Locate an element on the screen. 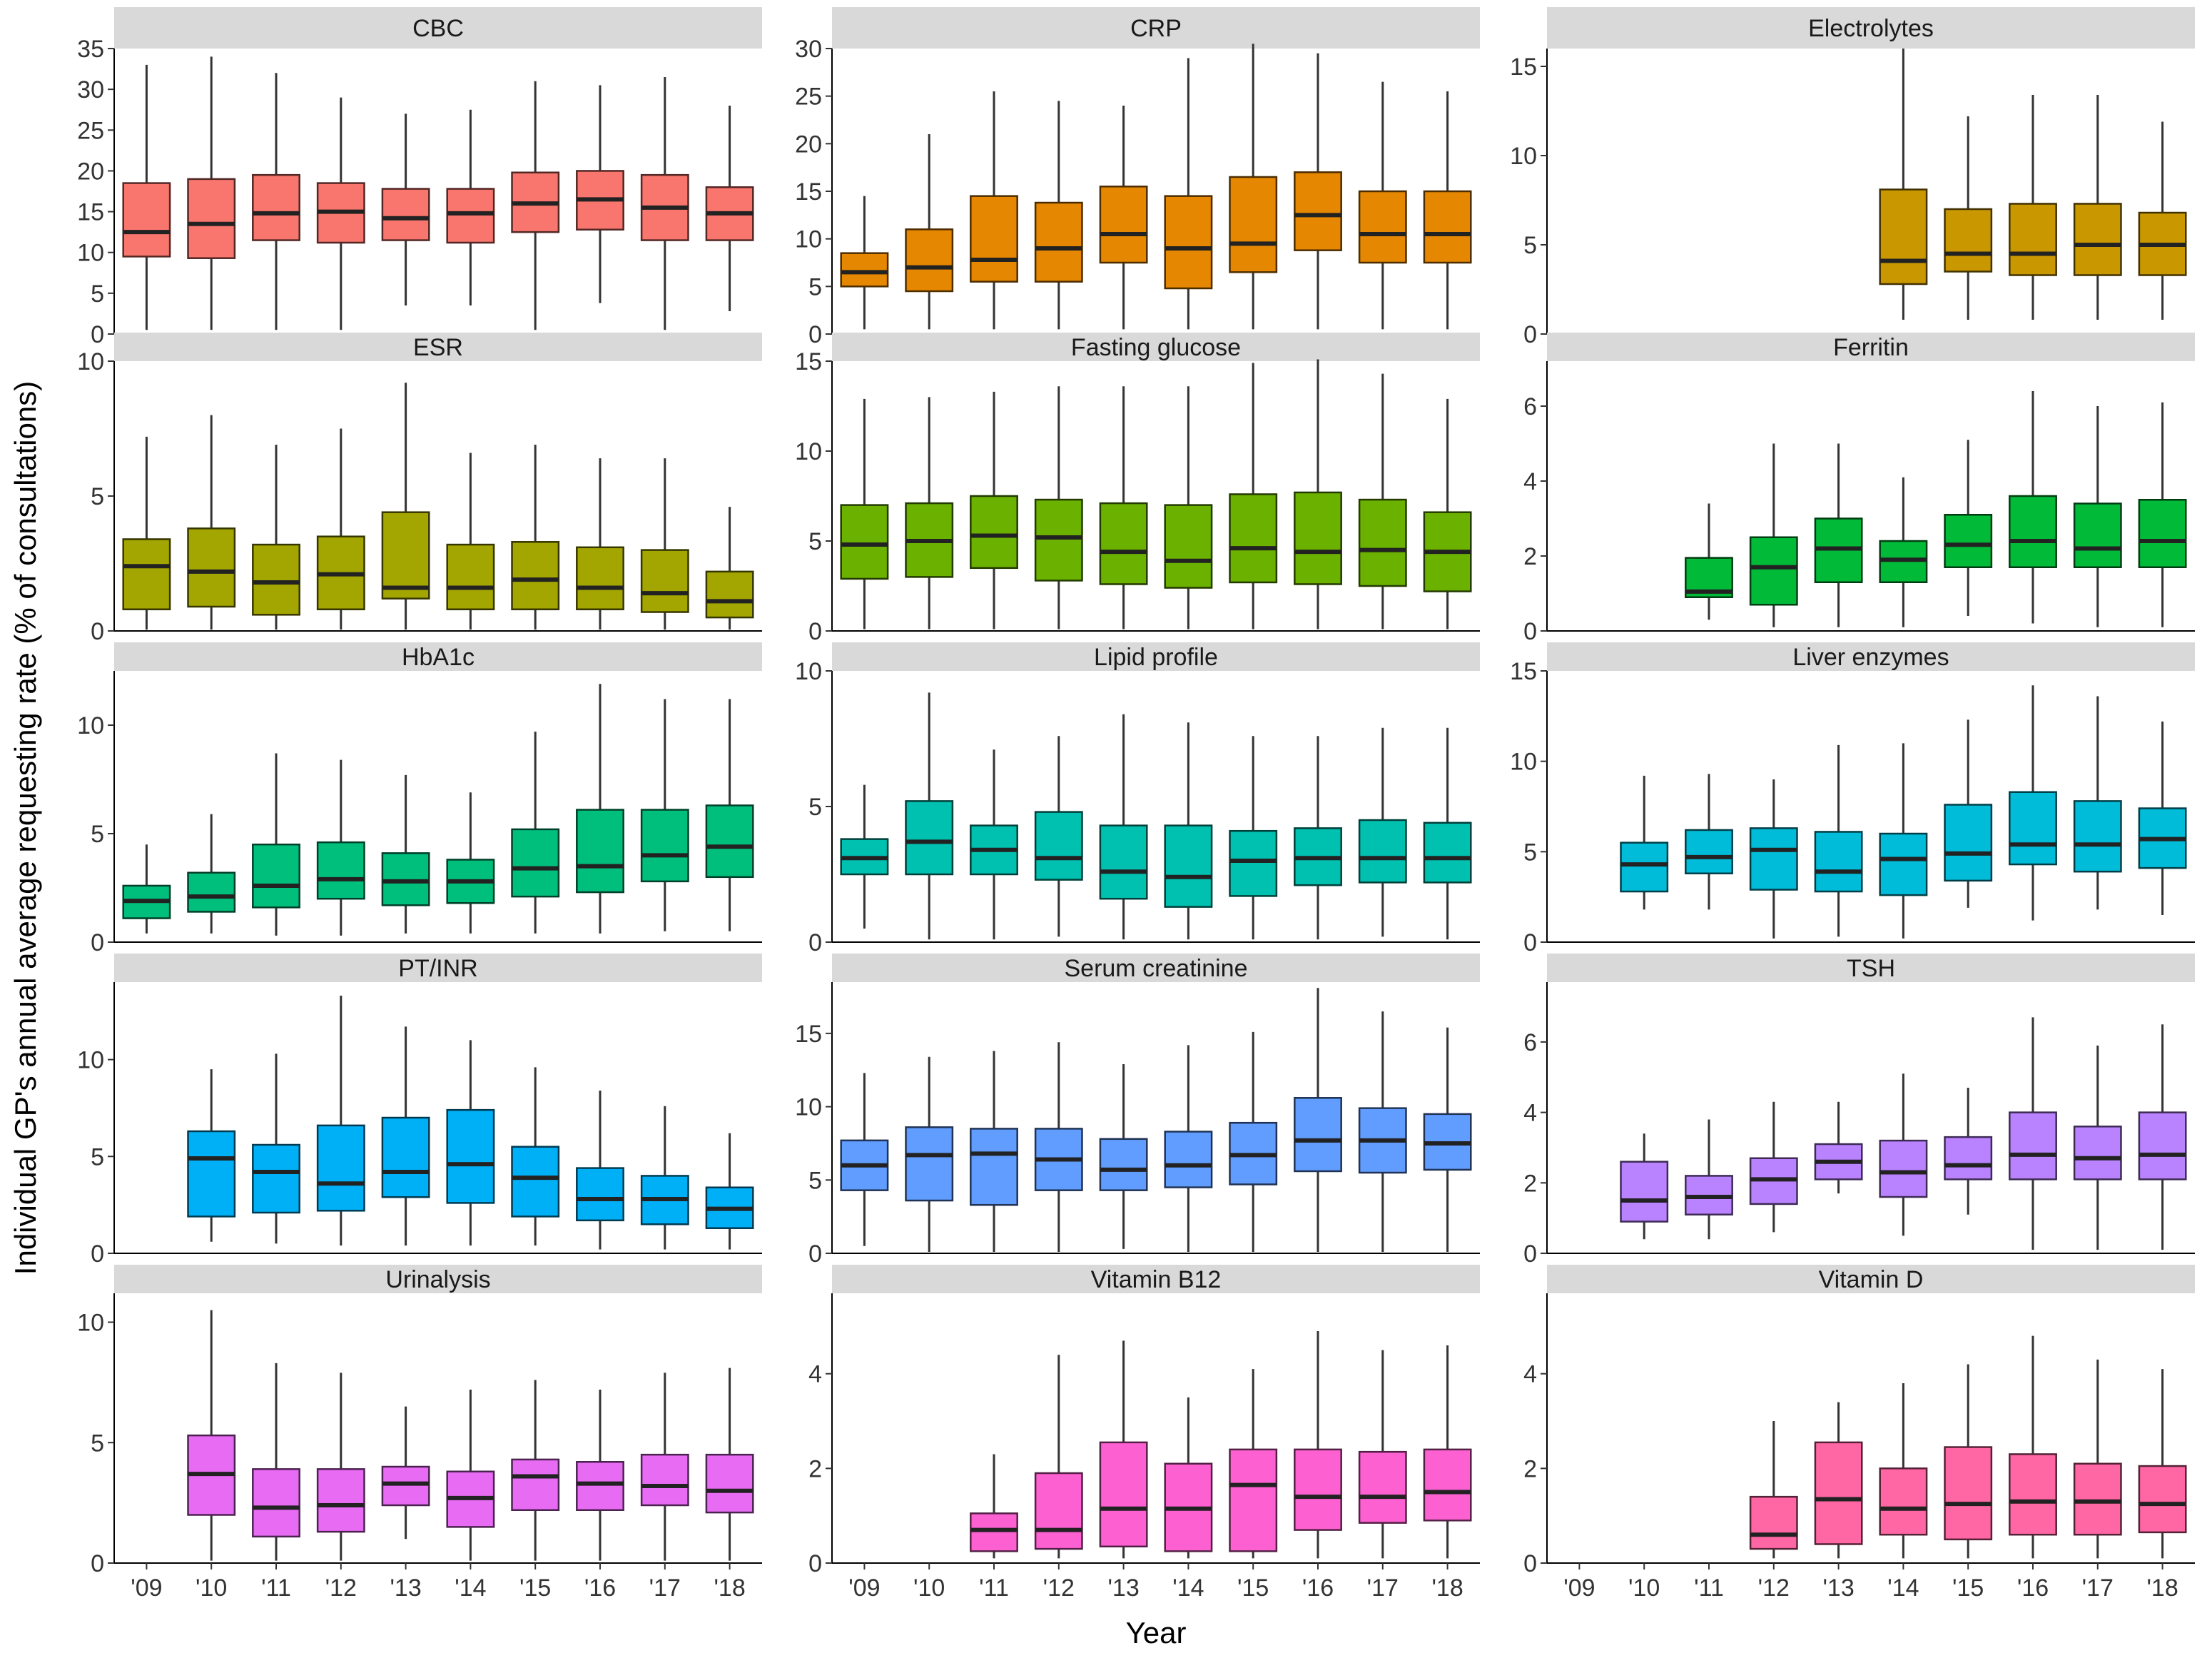  y-tick-label: 30 is located at coordinates (90, 89).